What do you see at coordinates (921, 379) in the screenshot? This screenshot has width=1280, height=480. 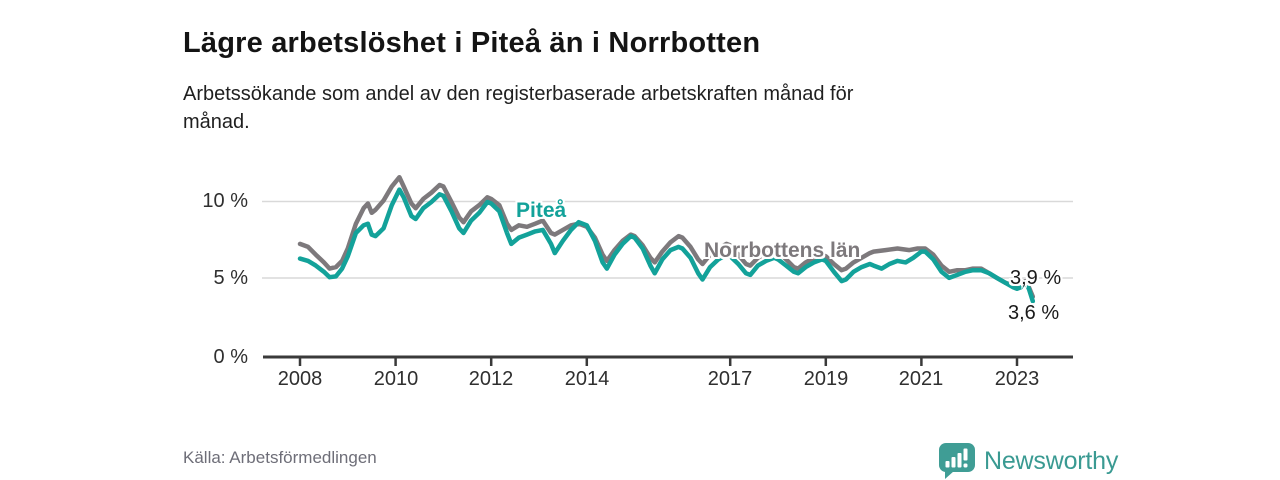 I see `x-tick-label-2021: 2021` at bounding box center [921, 379].